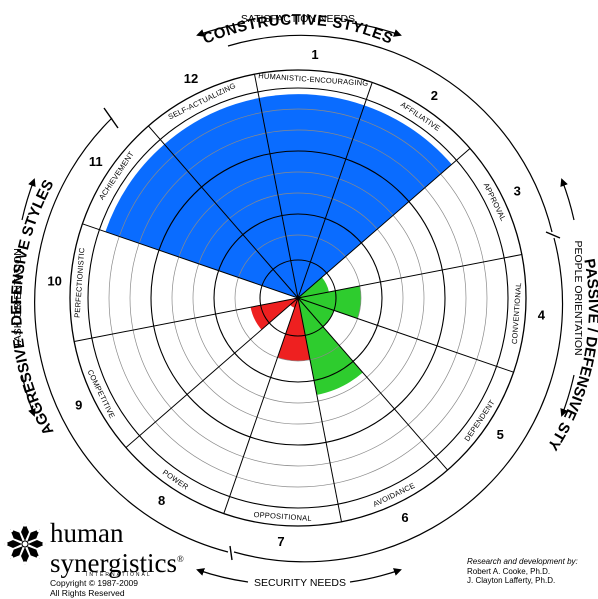 This screenshot has height=599, width=598. What do you see at coordinates (298, 19) in the screenshot?
I see `satisfaction-needs-label: SATISFACTION NEEDS` at bounding box center [298, 19].